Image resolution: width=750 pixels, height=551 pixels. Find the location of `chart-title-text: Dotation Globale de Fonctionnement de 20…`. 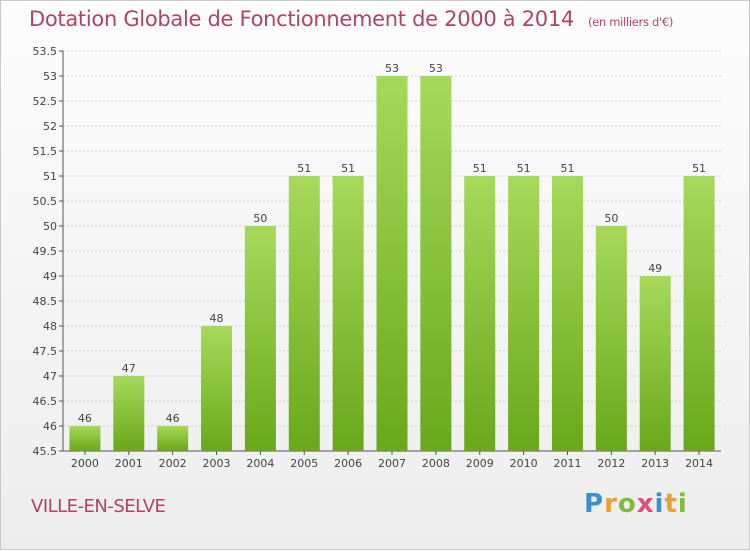

chart-title-text: Dotation Globale de Fonctionnement de 20… is located at coordinates (301, 19).